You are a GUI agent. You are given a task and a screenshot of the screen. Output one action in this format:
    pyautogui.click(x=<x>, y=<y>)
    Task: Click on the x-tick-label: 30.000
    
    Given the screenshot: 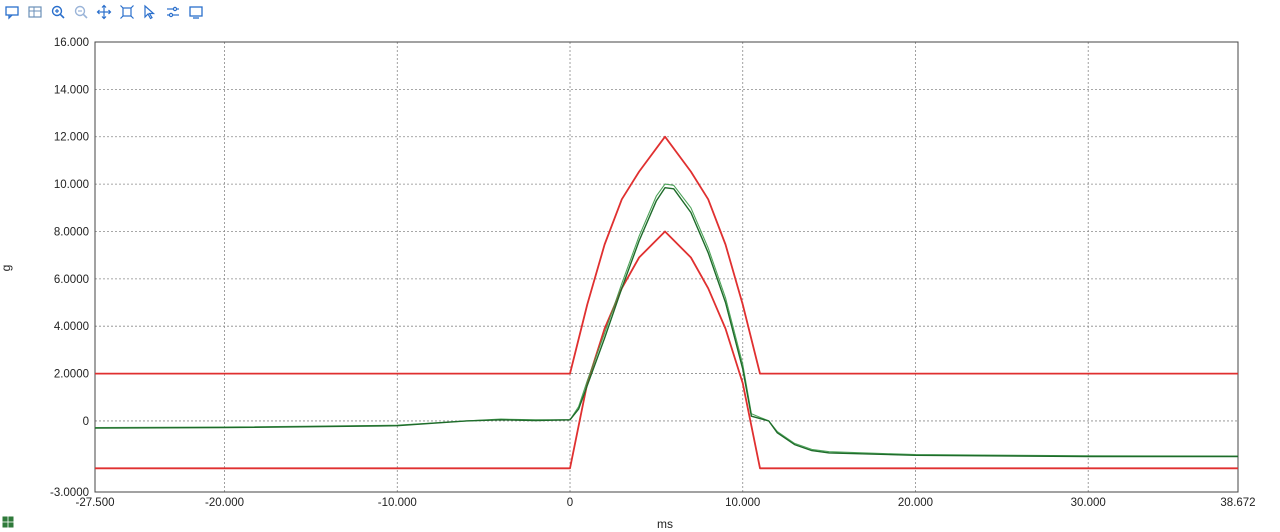 What is the action you would take?
    pyautogui.click(x=1088, y=503)
    